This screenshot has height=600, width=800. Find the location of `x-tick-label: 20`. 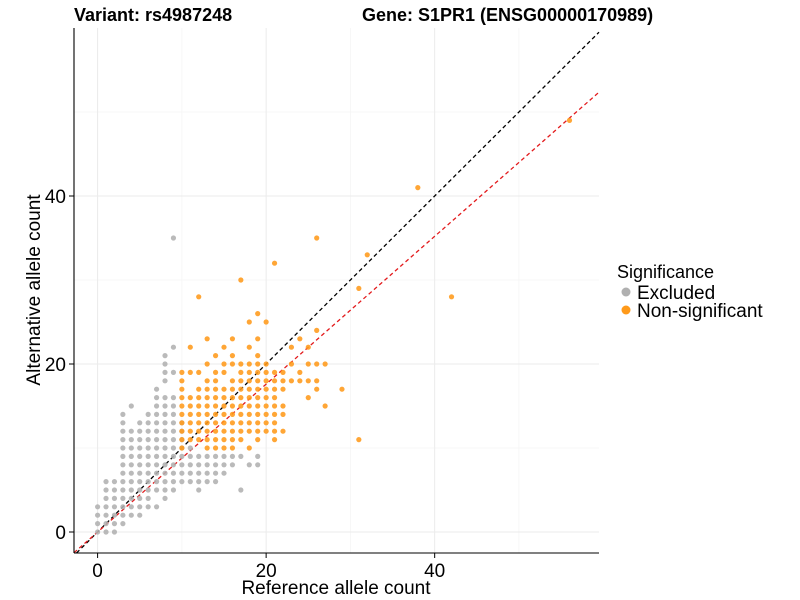

x-tick-label: 20 is located at coordinates (266, 571).